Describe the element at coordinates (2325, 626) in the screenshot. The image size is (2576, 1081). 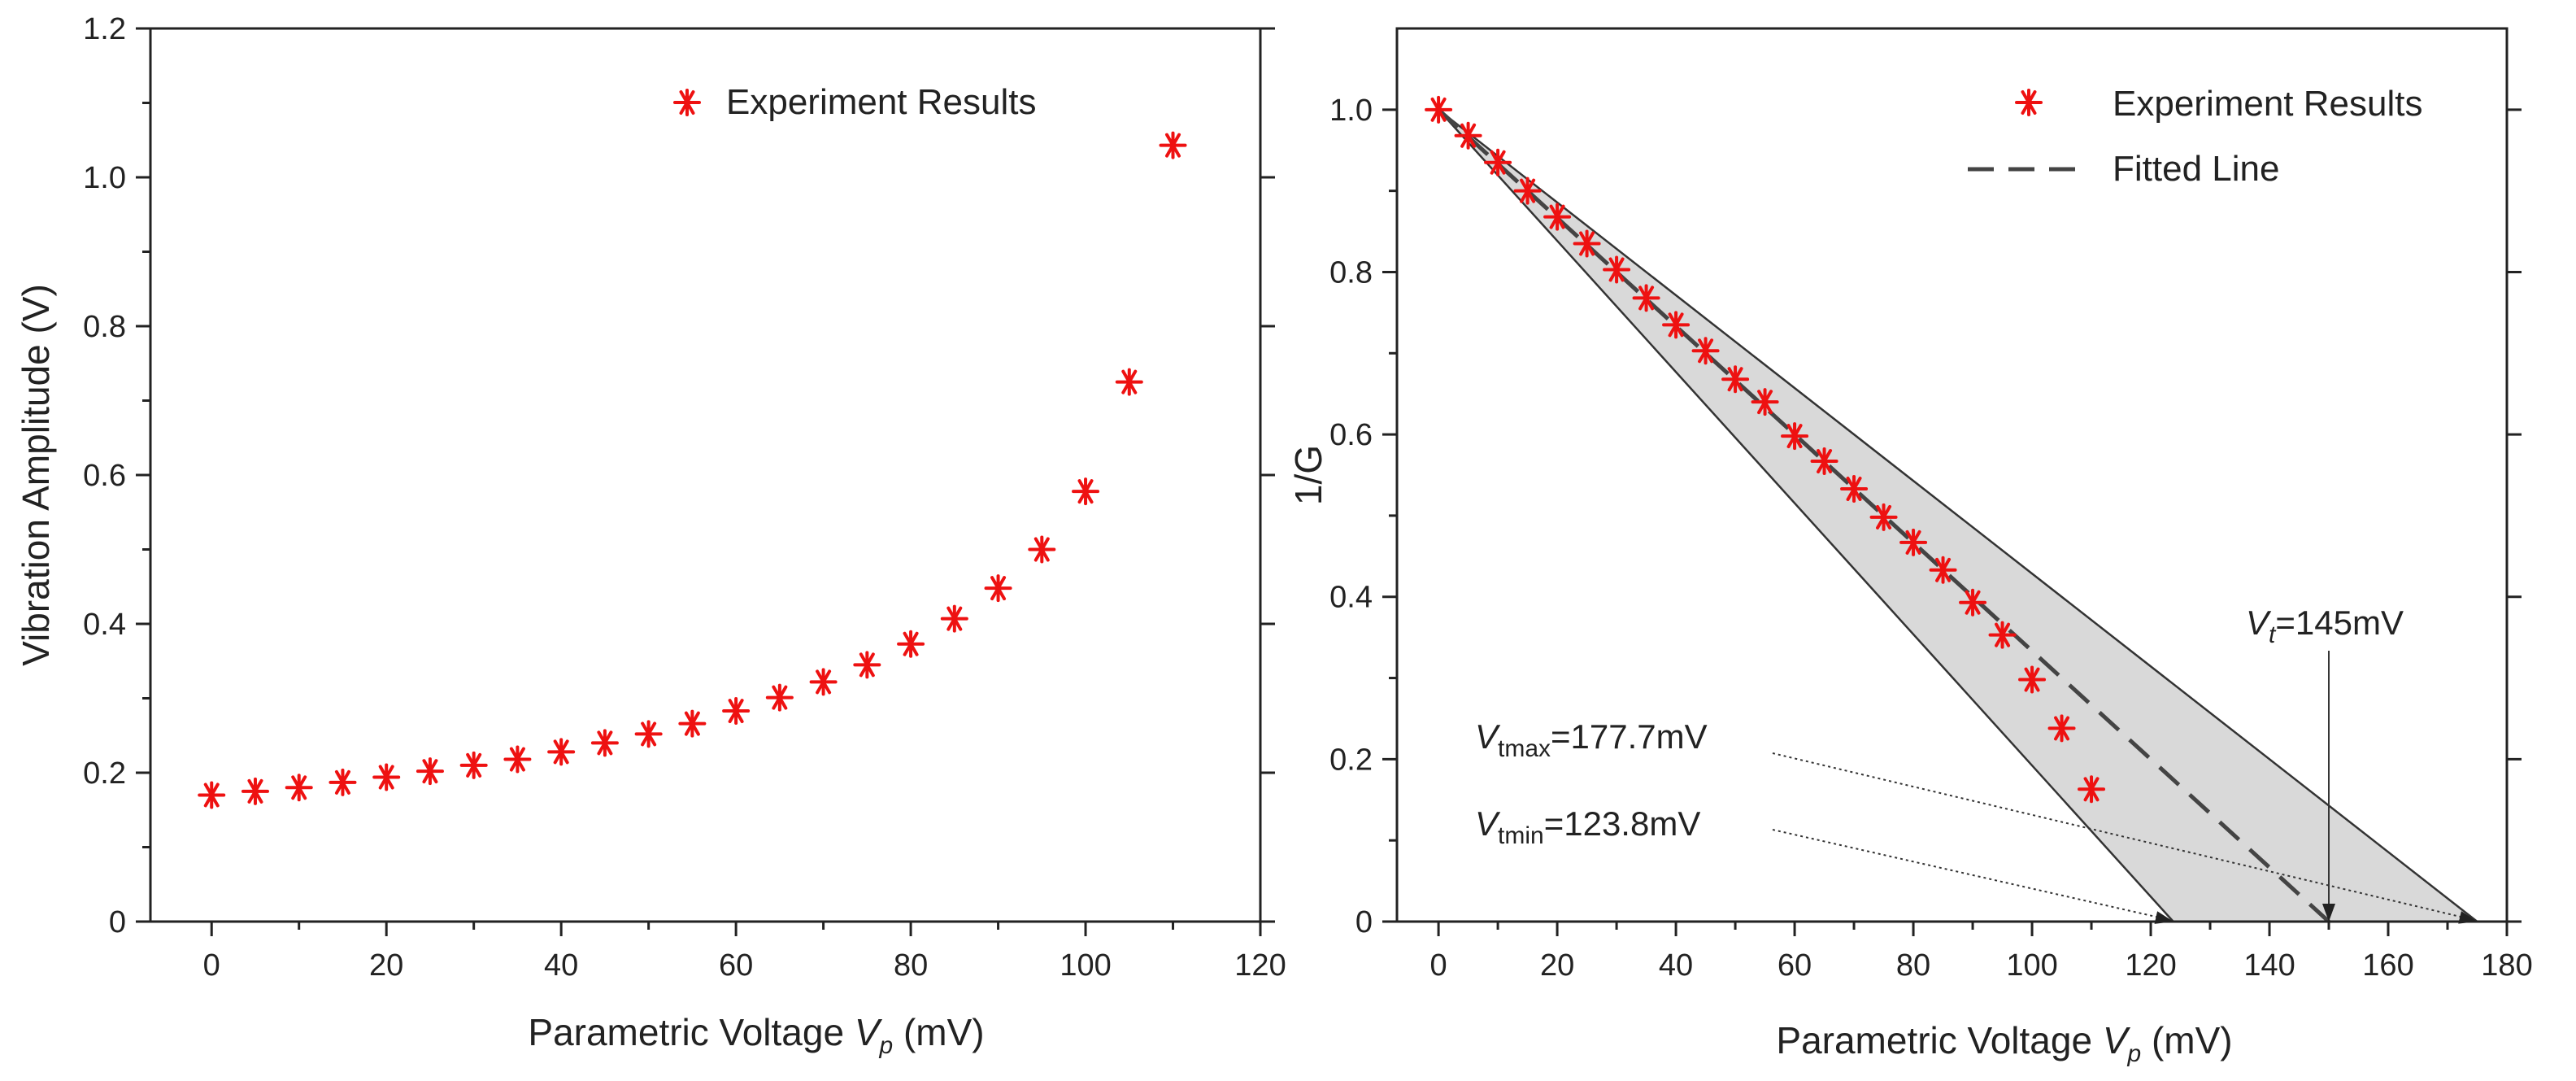
I see `annotation-vt: Vt=145mV` at that location.